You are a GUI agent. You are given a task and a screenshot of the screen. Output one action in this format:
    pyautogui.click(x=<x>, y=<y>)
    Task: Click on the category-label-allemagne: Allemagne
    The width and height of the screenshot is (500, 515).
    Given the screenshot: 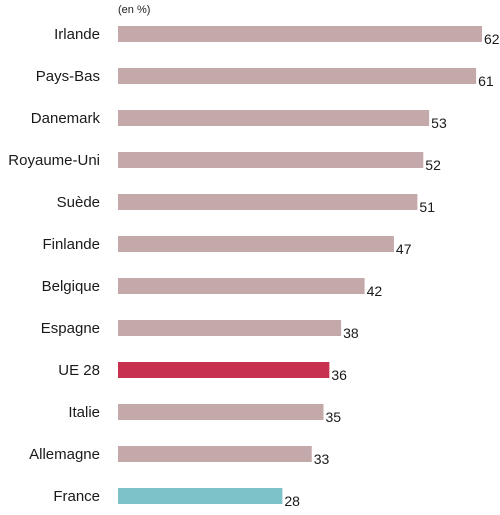 What is the action you would take?
    pyautogui.click(x=64, y=454)
    